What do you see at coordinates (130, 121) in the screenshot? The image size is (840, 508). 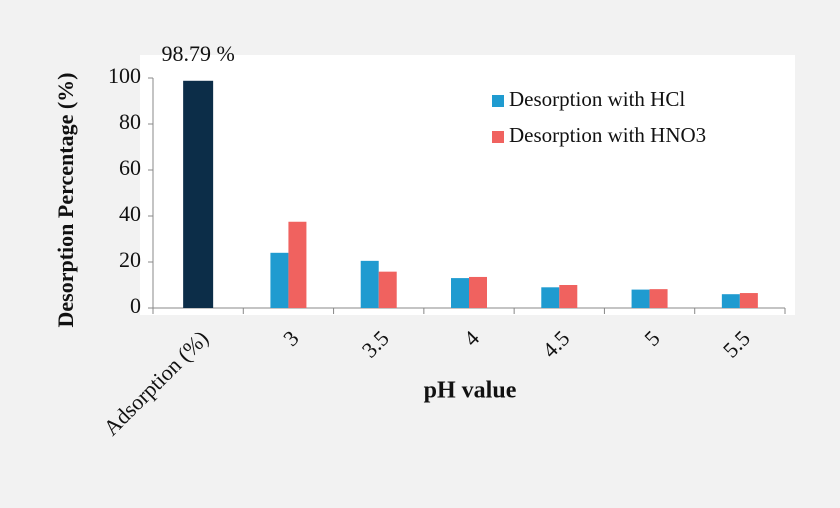 I see `y-tick-label: 80` at bounding box center [130, 121].